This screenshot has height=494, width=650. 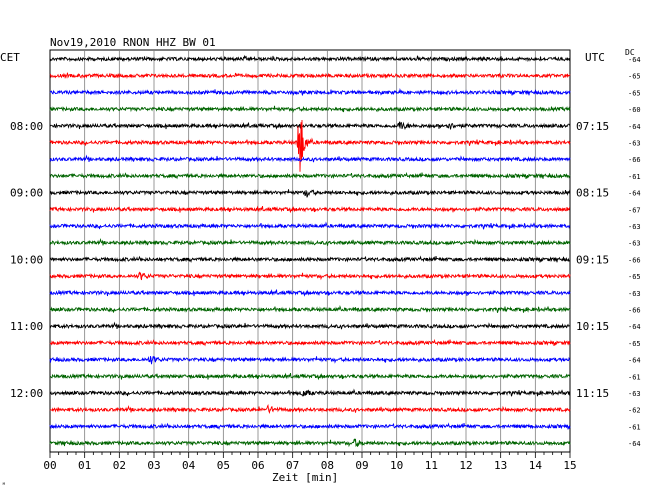 I want to click on x-tick-label: 09, so click(x=361, y=465).